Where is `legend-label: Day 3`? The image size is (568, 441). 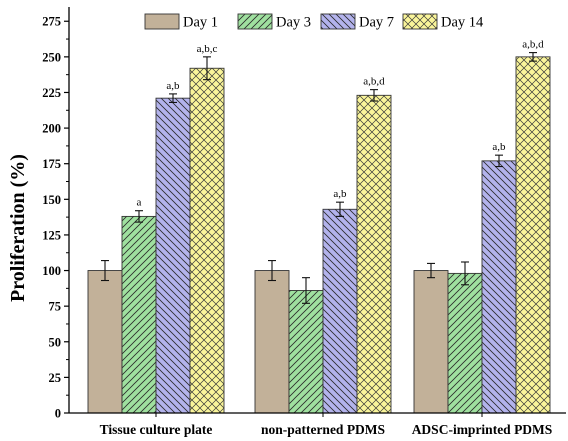
legend-label: Day 3 is located at coordinates (293, 23).